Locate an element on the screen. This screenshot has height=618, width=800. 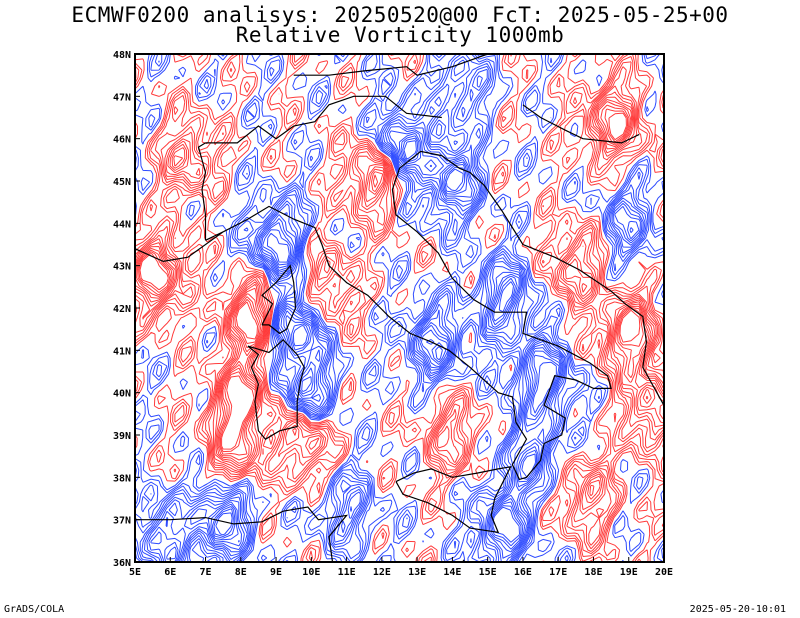
x-tick-label: 13E is located at coordinates (417, 572).